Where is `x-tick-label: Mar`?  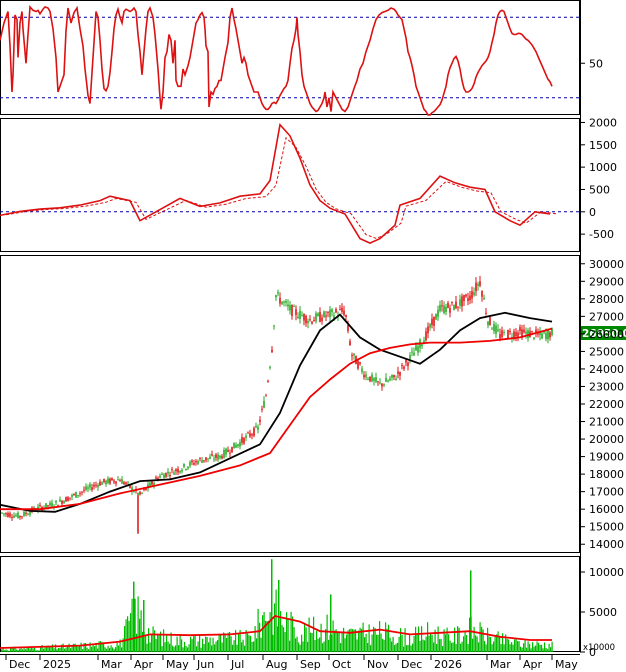 x-tick-label: Mar is located at coordinates (111, 664).